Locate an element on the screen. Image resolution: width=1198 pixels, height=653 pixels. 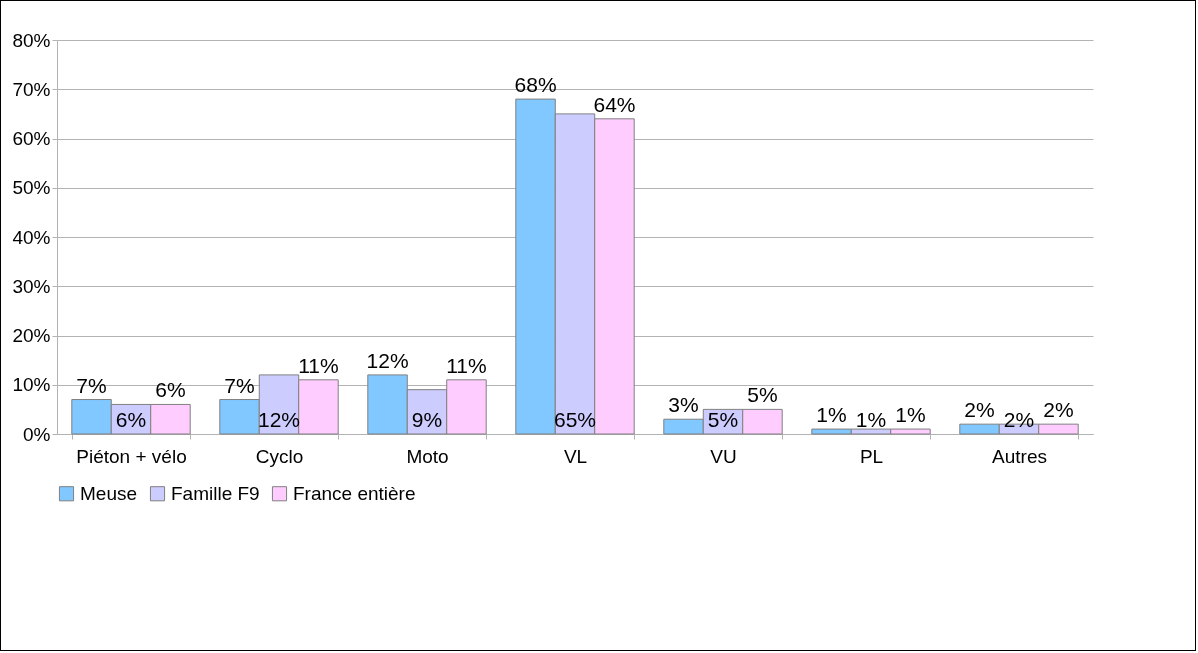
y-tick-label: 60% is located at coordinates (31, 138).